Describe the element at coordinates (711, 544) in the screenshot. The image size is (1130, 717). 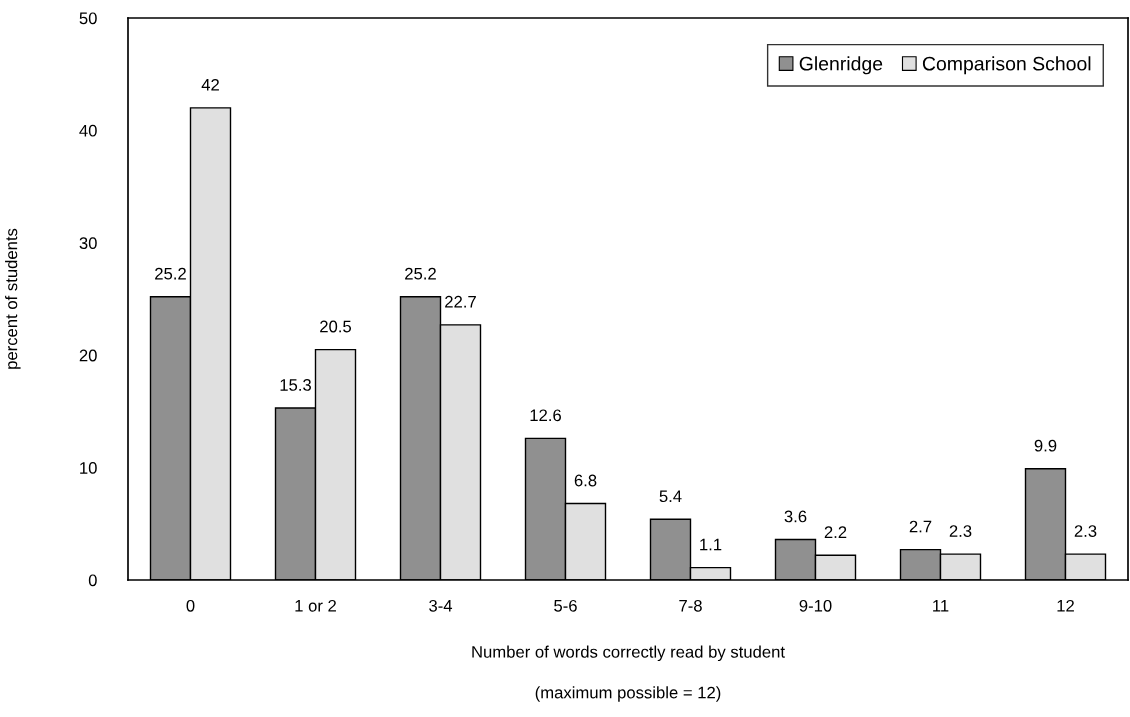
I see `data-label: 1.1` at that location.